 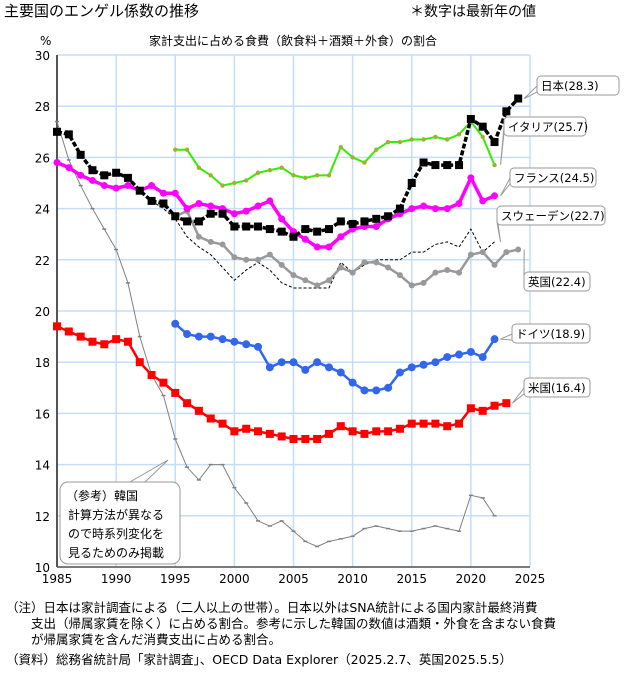 I want to click on series-label-3: スウェーデン(22.7), so click(x=553, y=216).